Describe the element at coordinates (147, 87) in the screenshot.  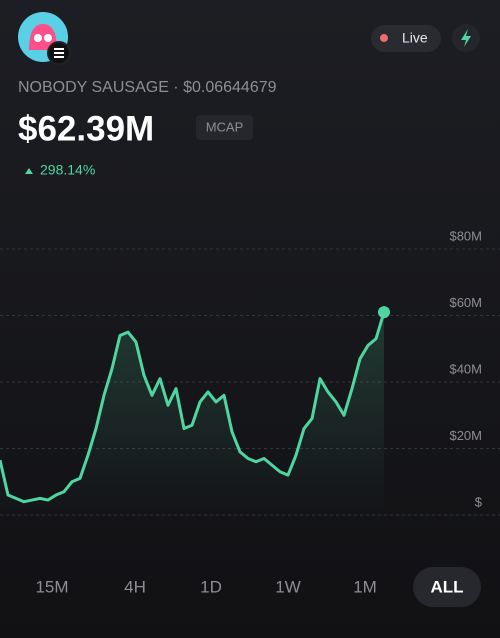
I see `token-line: NOBODY SAUSAGE · $0.06644679` at that location.